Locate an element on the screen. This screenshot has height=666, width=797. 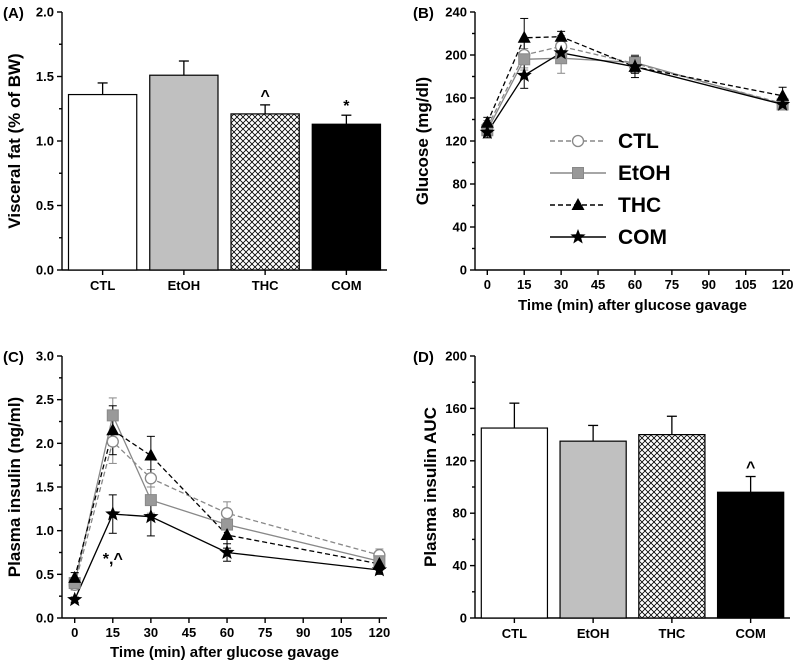
panel-title: (A) is located at coordinates (13, 13).